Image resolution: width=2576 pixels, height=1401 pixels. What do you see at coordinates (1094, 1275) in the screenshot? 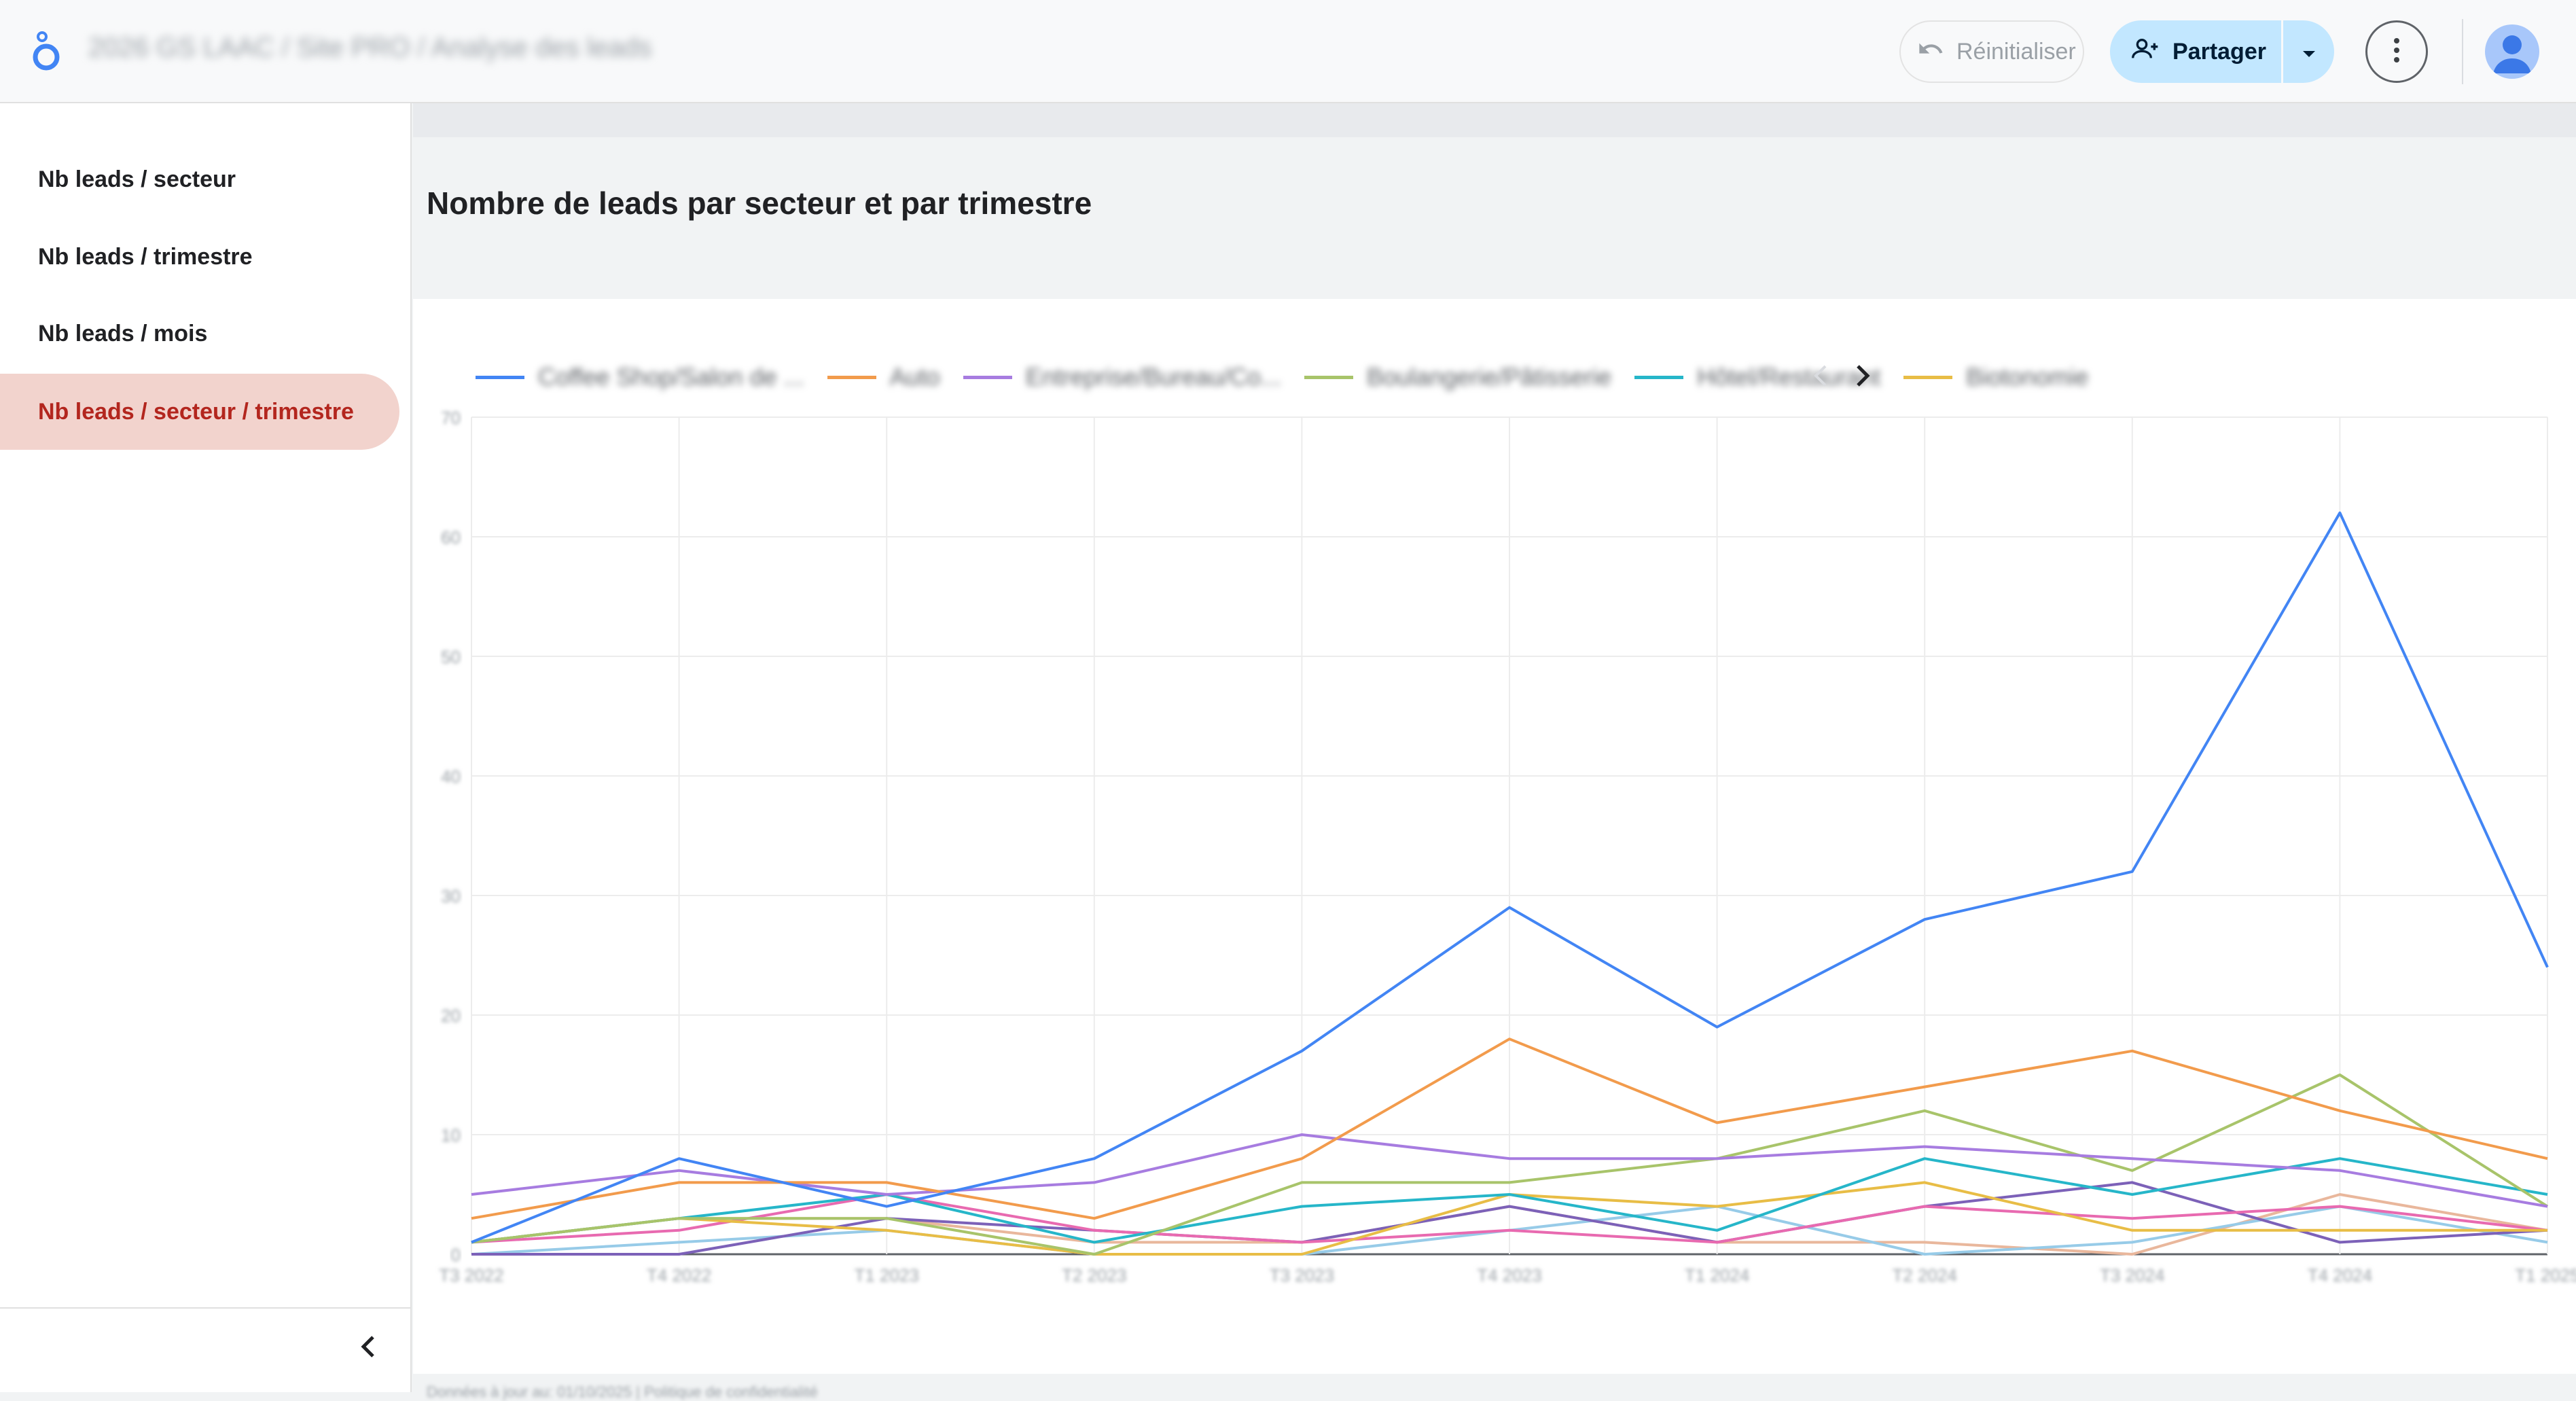
I see `x-tick-label: T2 2023` at bounding box center [1094, 1275].